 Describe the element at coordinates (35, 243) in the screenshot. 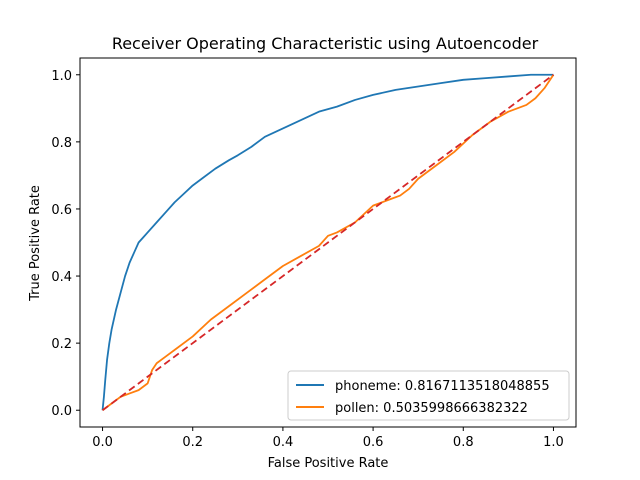

I see `y-axis-label: True Positive Rate` at that location.